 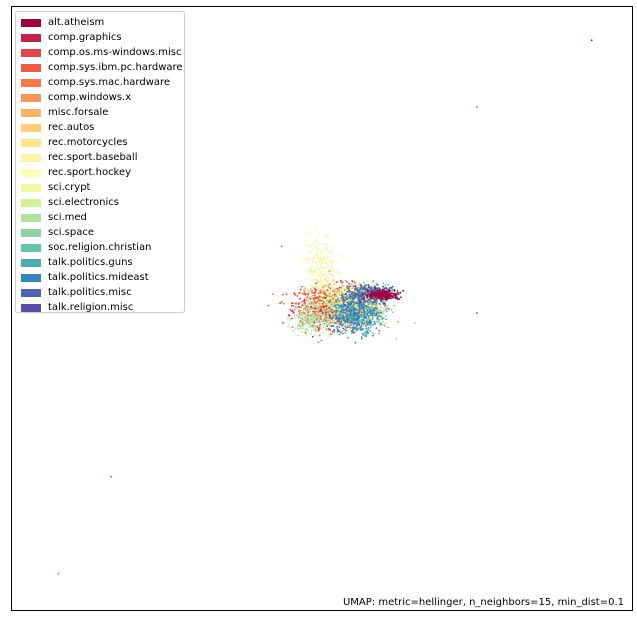 What do you see at coordinates (90, 262) in the screenshot?
I see `legend-label: talk.politics.guns` at bounding box center [90, 262].